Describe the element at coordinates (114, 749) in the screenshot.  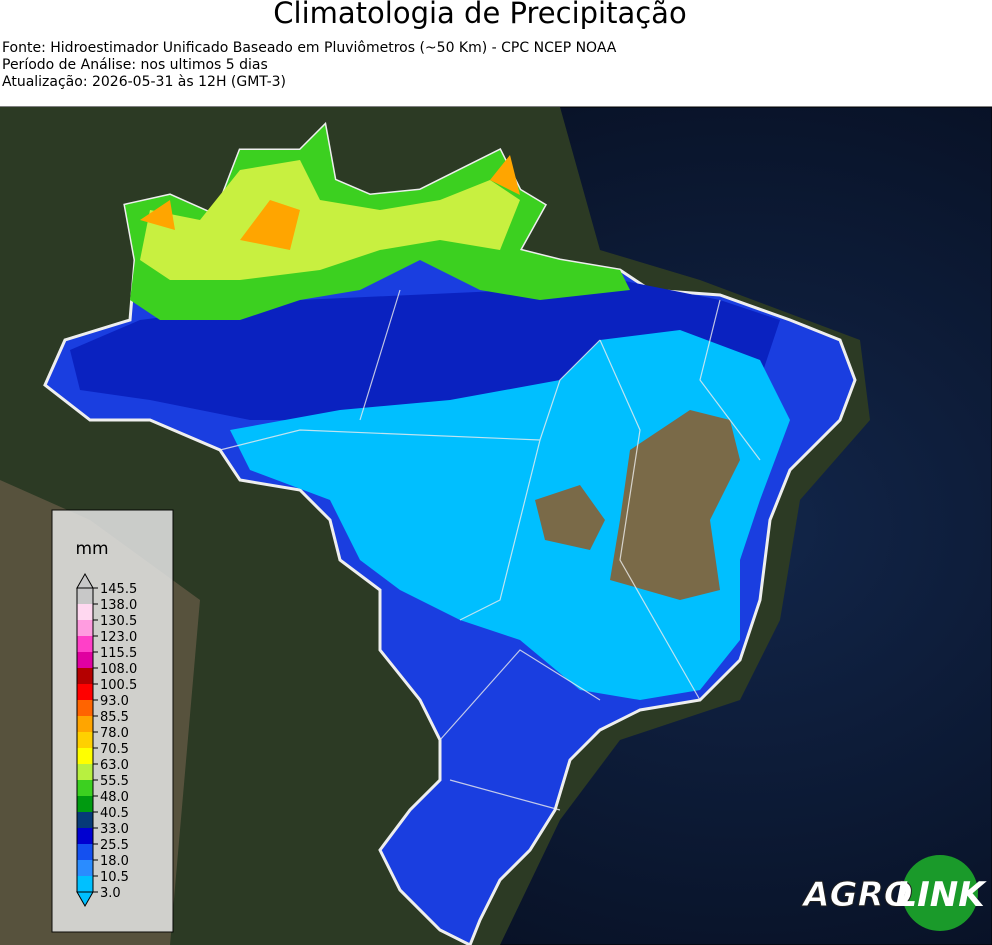
I see `colorbar-tick-label: 70.5` at that location.